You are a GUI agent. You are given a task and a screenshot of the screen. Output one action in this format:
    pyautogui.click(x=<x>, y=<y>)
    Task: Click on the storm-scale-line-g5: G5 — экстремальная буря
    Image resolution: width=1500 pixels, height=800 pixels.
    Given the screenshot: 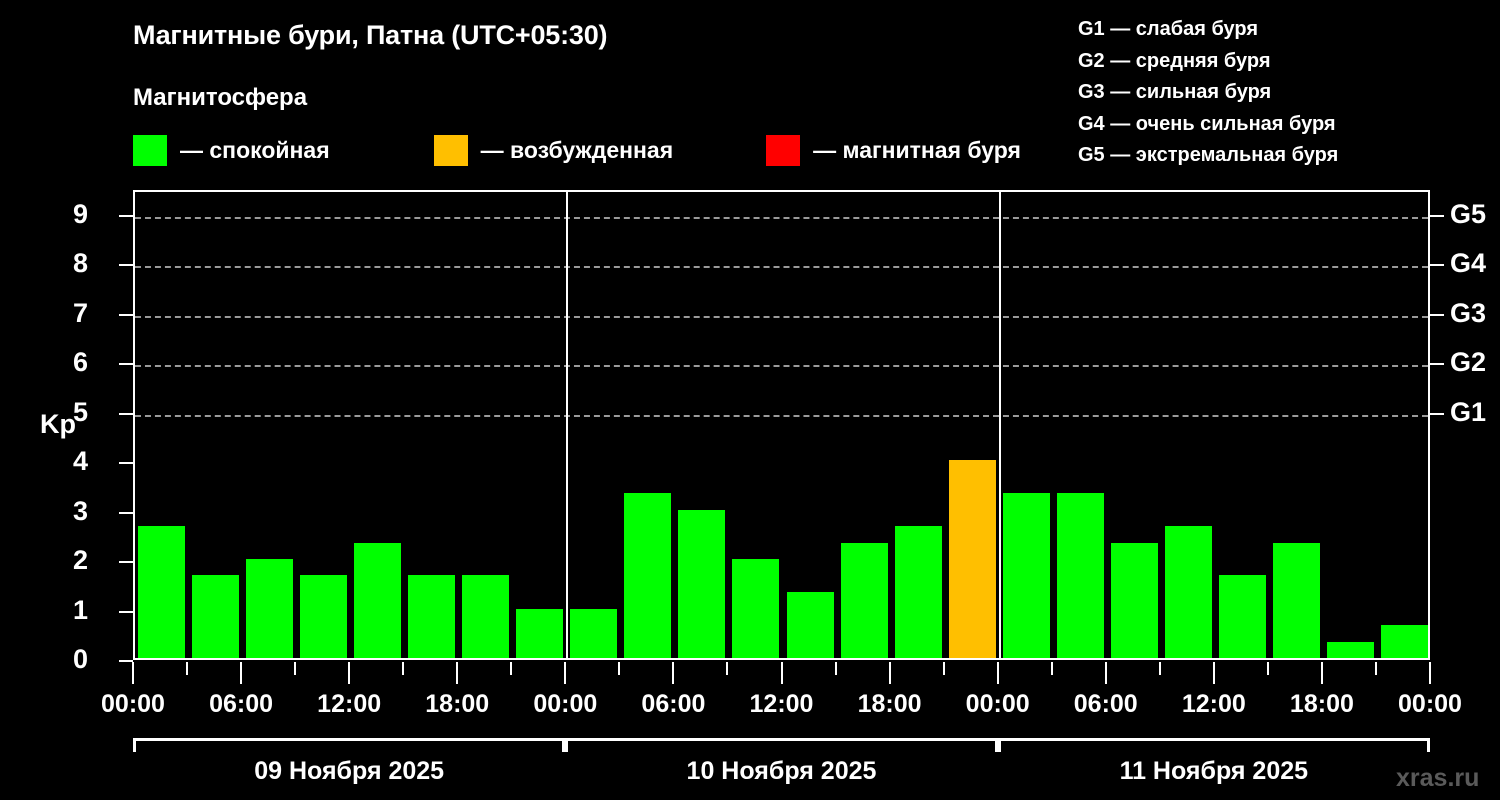 What is the action you would take?
    pyautogui.click(x=1208, y=155)
    